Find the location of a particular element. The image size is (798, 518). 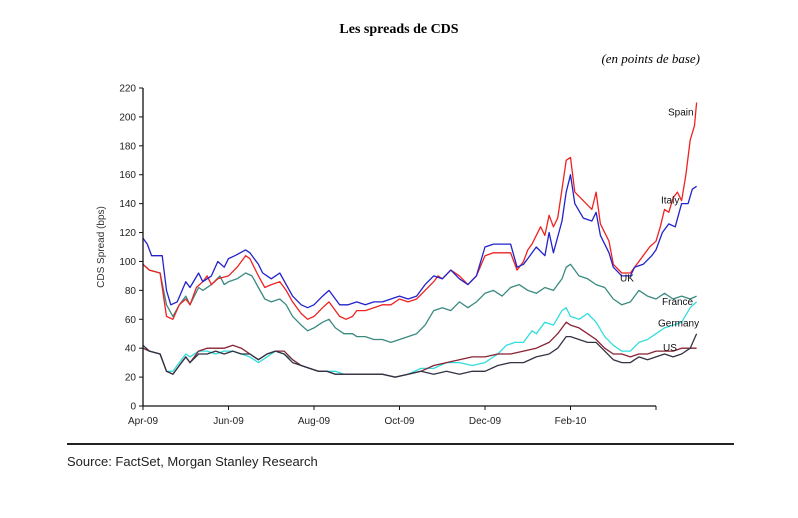

series-line-germany is located at coordinates (420, 355).